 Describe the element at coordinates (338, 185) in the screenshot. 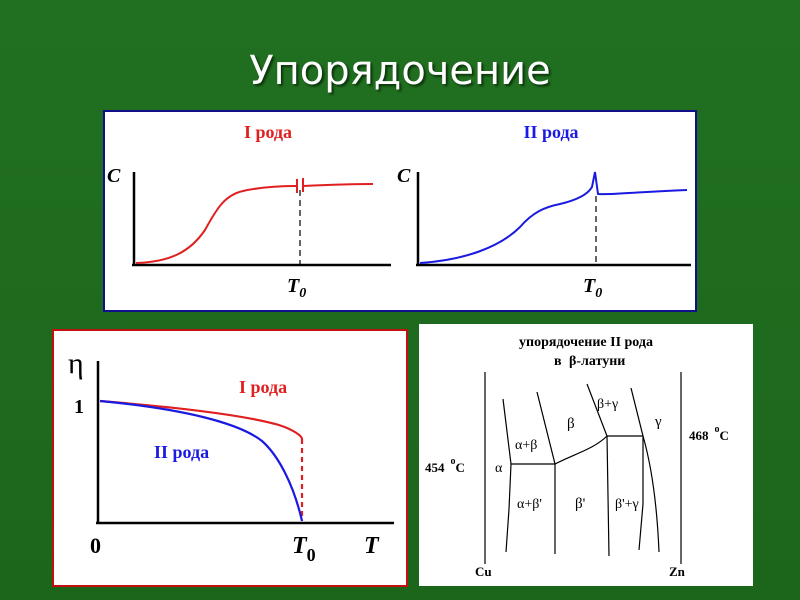

I see `first-order-curve-high` at that location.